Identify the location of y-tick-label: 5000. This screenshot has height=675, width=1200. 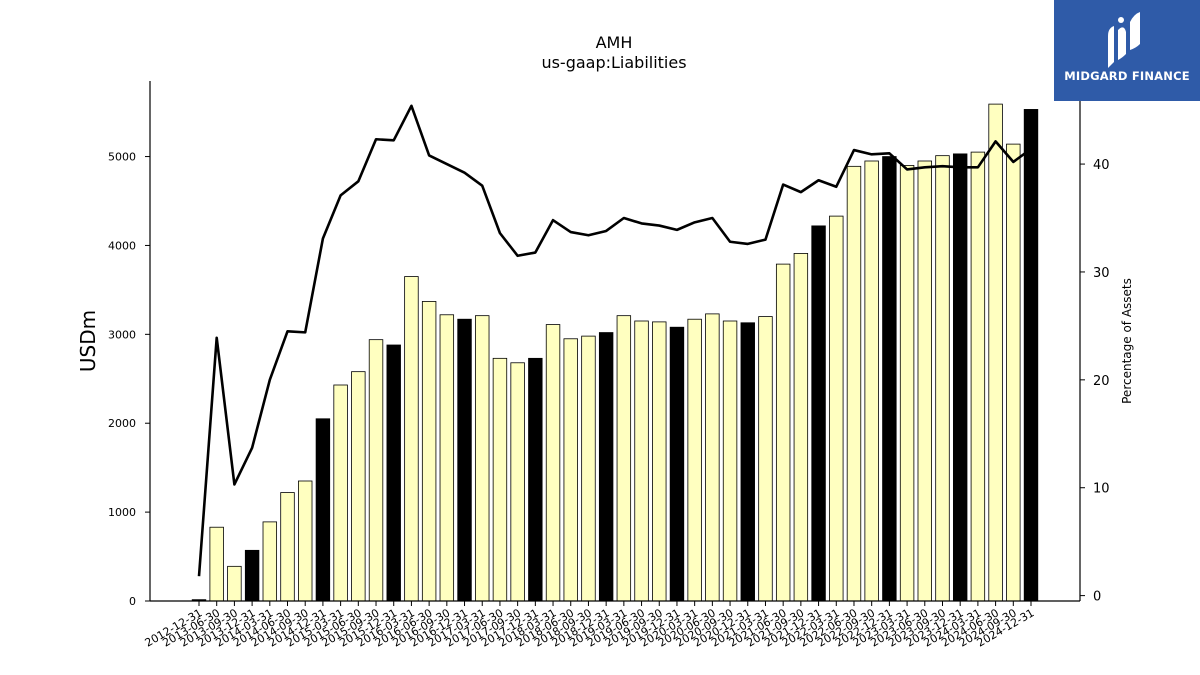
(122, 157).